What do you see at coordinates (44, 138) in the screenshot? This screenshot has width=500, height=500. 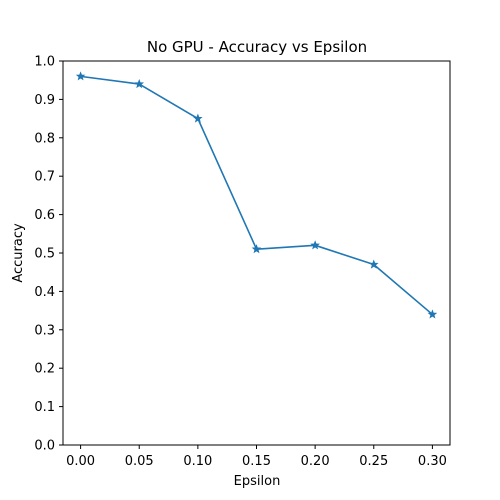 I see `y-tick-label: 0.8` at bounding box center [44, 138].